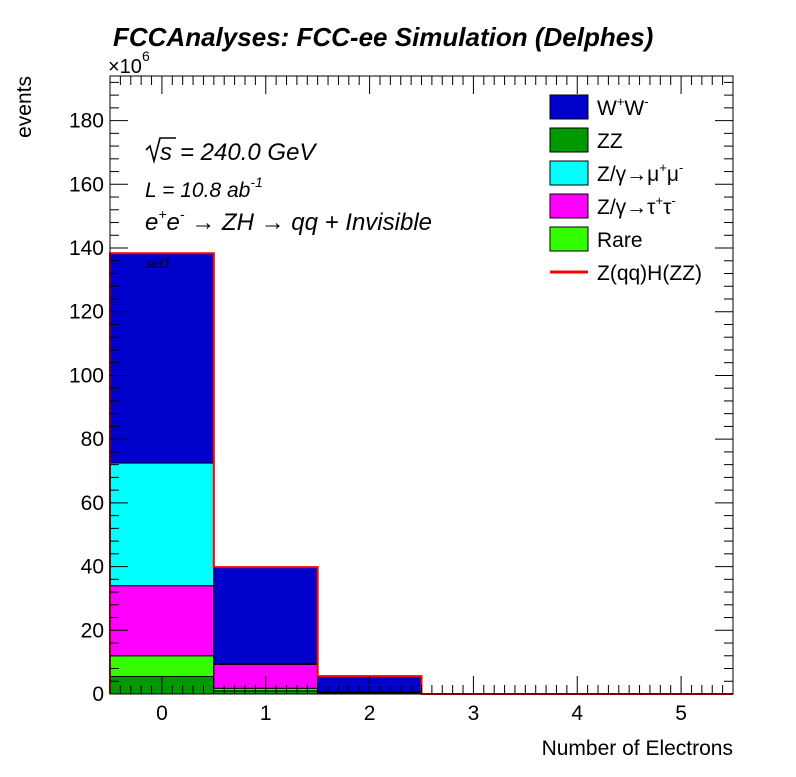 The width and height of the screenshot is (796, 777). Describe the element at coordinates (577, 713) in the screenshot. I see `x-tick-label: 4` at that location.